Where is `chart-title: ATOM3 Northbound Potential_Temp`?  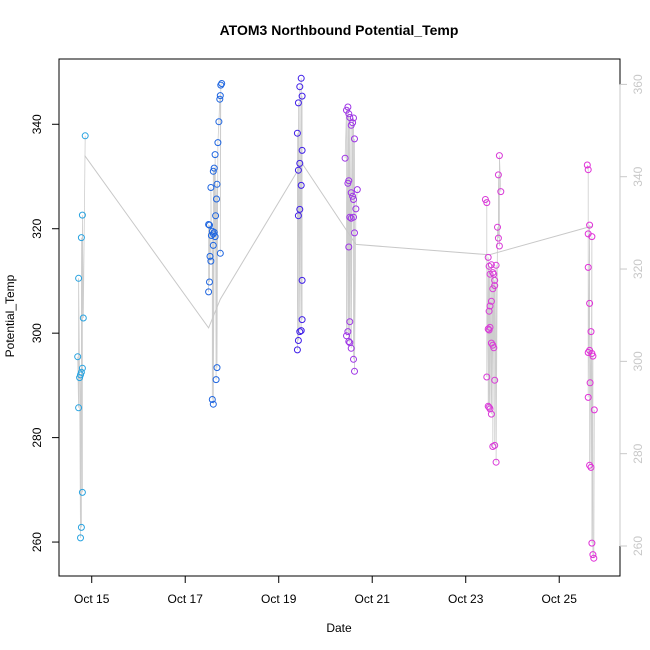 chart-title: ATOM3 Northbound Potential_Temp is located at coordinates (339, 30).